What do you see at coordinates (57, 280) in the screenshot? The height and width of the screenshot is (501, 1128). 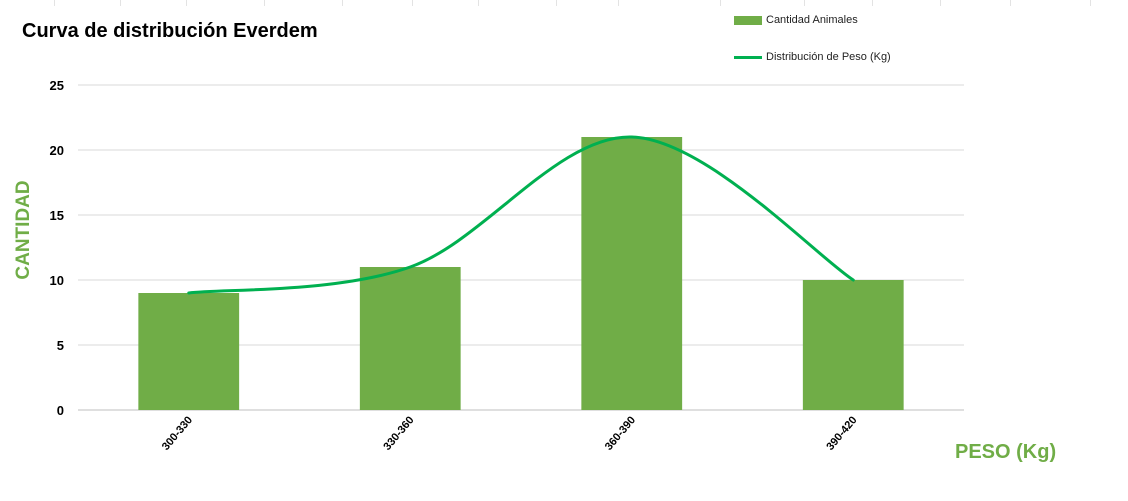 I see `y-tick-label: 10` at bounding box center [57, 280].